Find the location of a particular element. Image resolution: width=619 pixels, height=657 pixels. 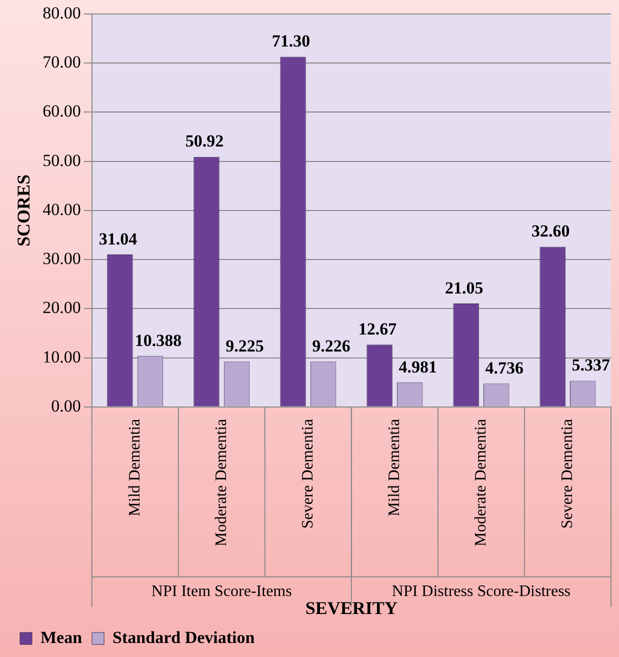

y-axis-title: SCORES is located at coordinates (23, 210).